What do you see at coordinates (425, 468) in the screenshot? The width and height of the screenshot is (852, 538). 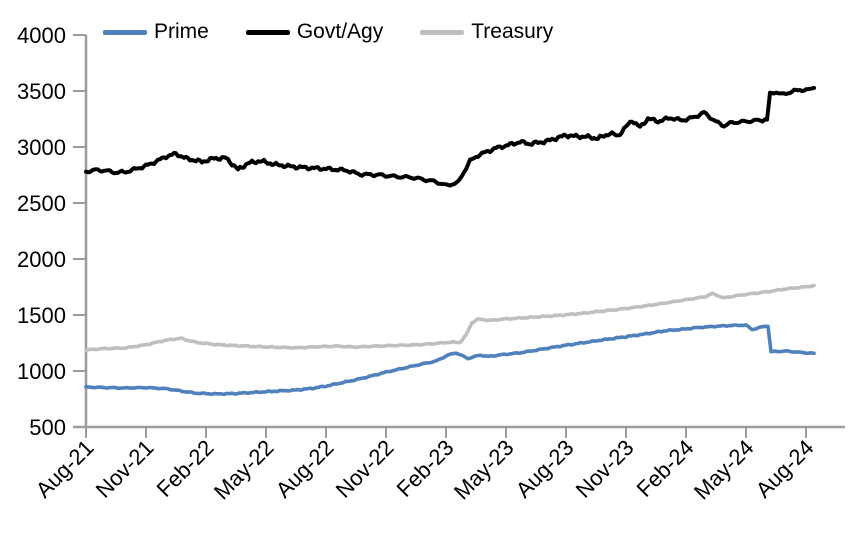 I see `x-axis-label: Feb-23` at bounding box center [425, 468].